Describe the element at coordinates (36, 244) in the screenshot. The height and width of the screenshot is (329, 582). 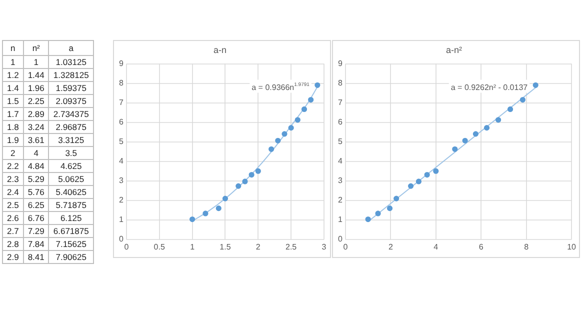
I see `text: 7.84` at that location.